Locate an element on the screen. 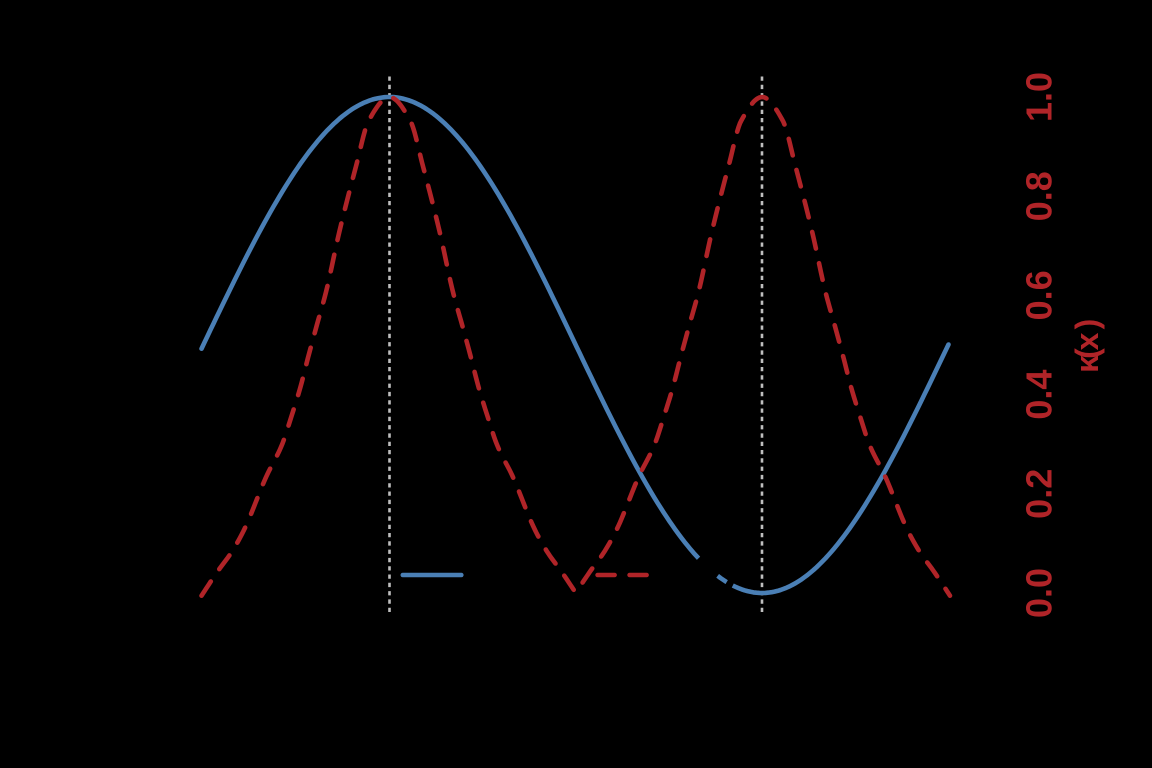  svg-text: κ is located at coordinates (1087, 364).